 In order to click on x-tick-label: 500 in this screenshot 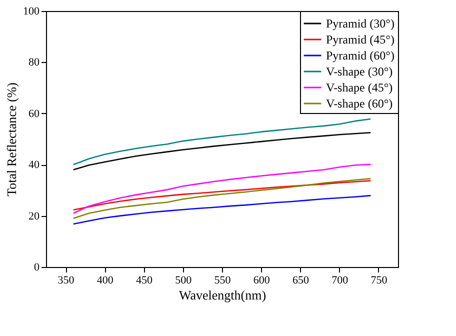, I will do `click(183, 280)`.